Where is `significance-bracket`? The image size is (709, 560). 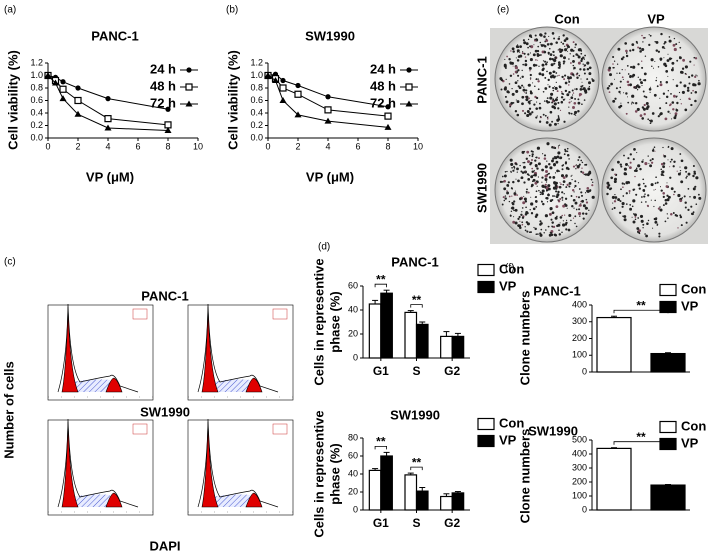 significance-bracket is located at coordinates (380, 448).